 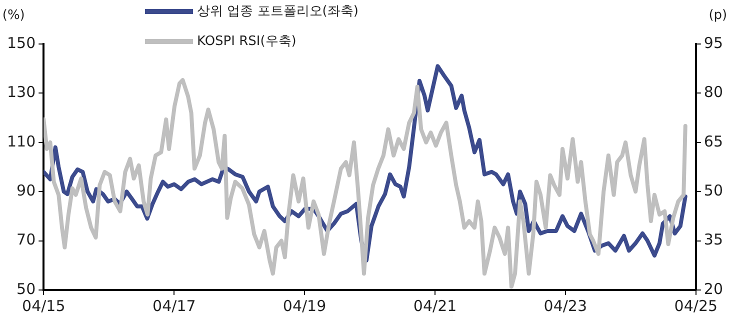 What do you see at coordinates (21, 92) in the screenshot?
I see `y-tick-label: 130` at bounding box center [21, 92].